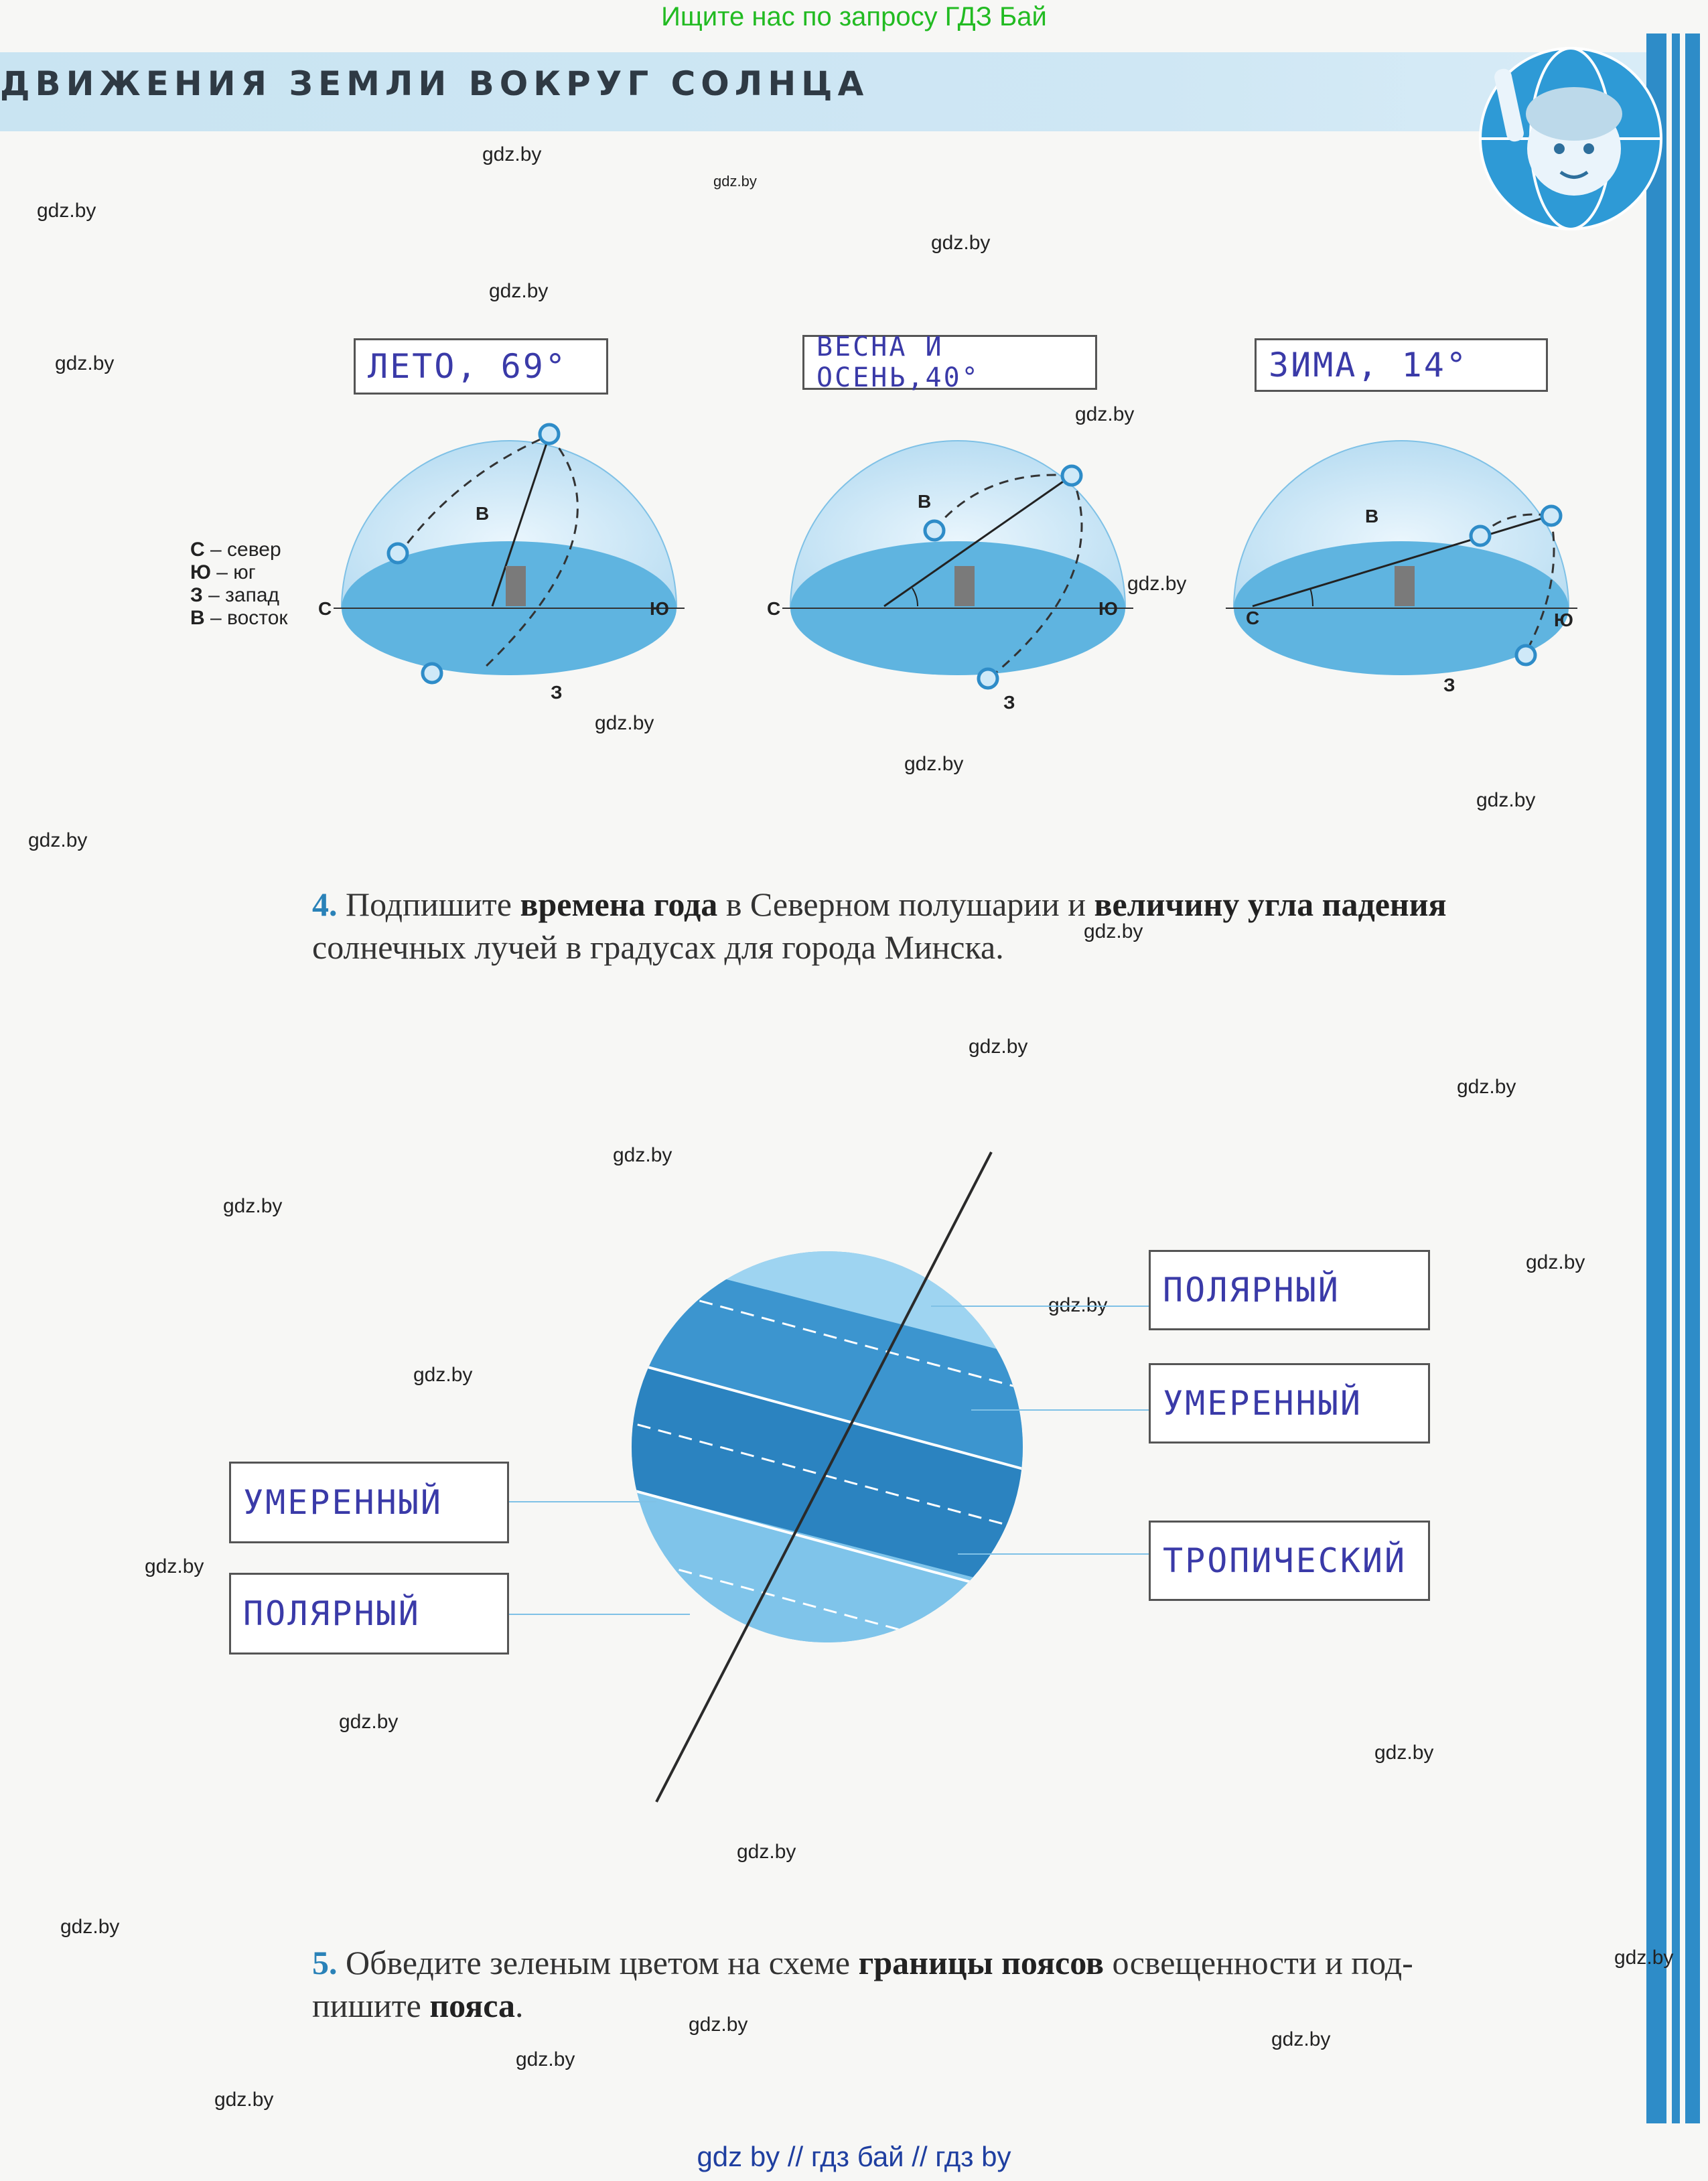 This screenshot has width=1708, height=2181. Describe the element at coordinates (235, 550) in the screenshot. I see `legend-item: С – север` at that location.